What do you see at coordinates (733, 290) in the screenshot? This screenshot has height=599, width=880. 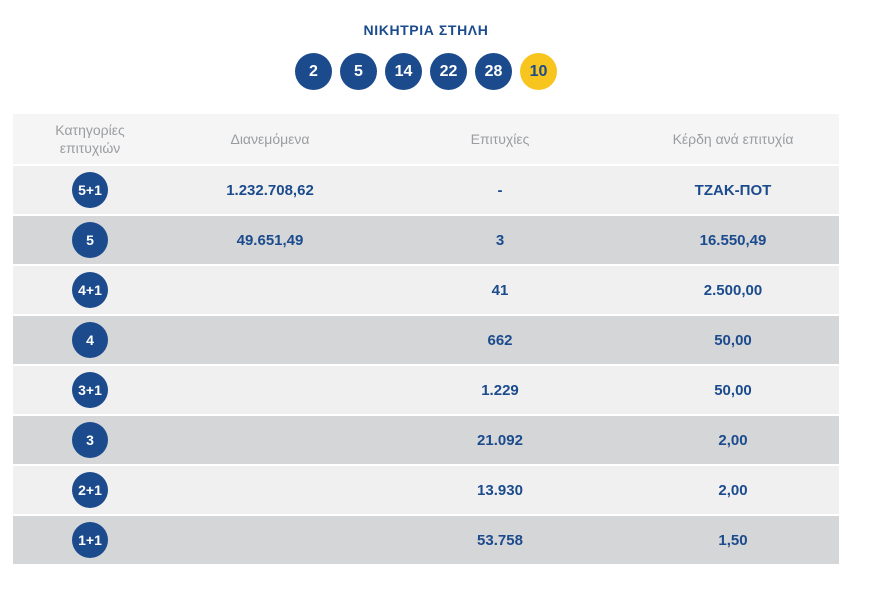 I see `prize-cell: 2.500,00` at bounding box center [733, 290].